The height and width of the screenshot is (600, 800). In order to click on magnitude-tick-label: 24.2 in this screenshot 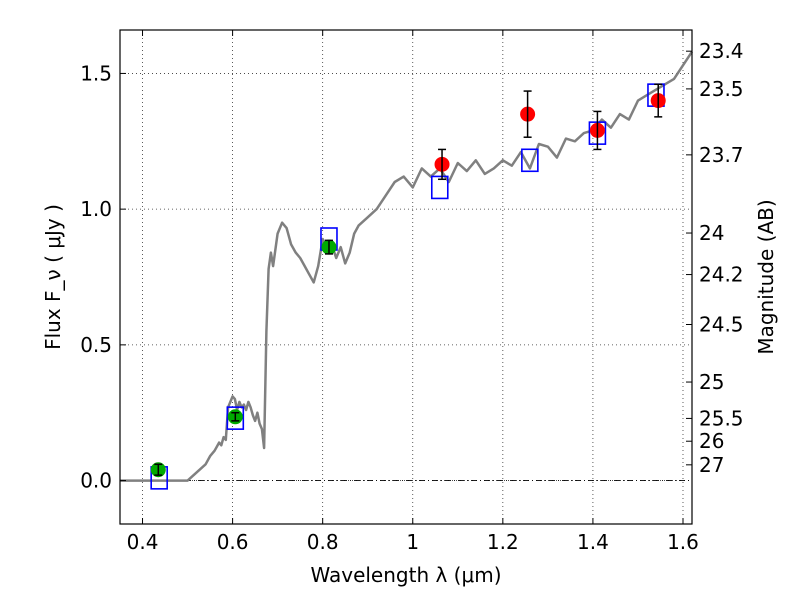, I will do `click(721, 275)`.